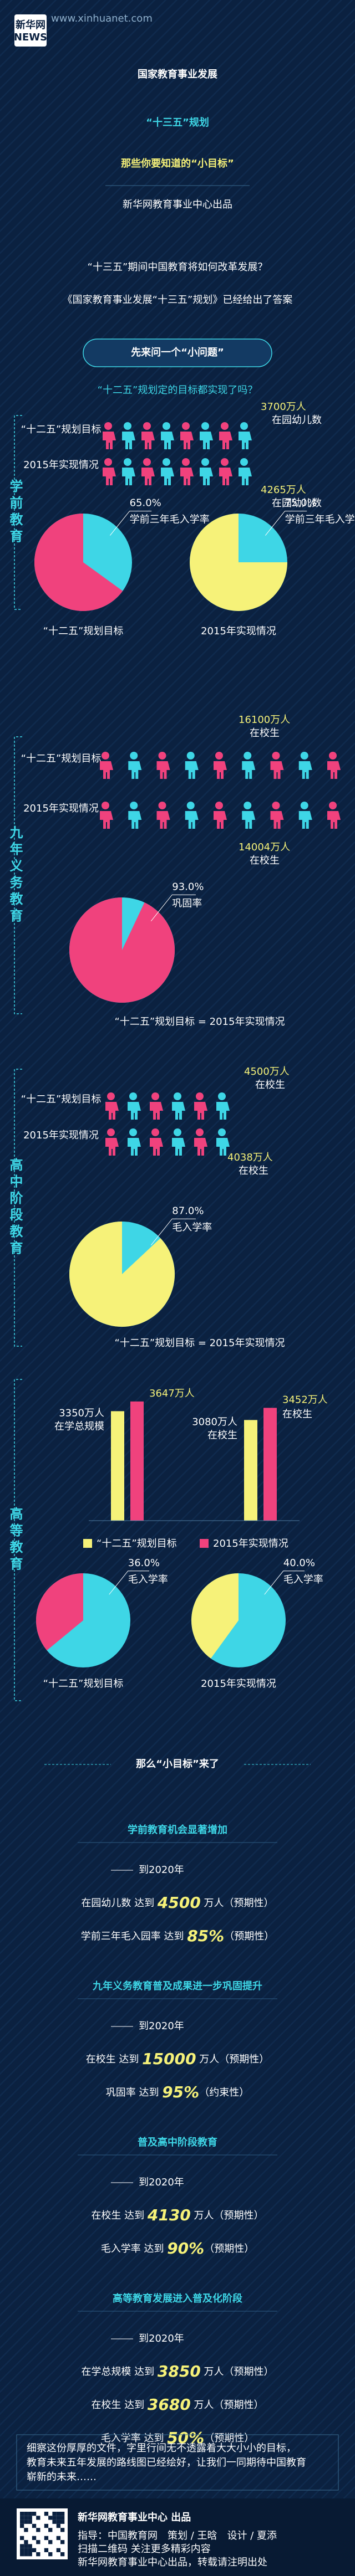  What do you see at coordinates (238, 631) in the screenshot?
I see `pie-caption: 2015年实现情况` at bounding box center [238, 631].